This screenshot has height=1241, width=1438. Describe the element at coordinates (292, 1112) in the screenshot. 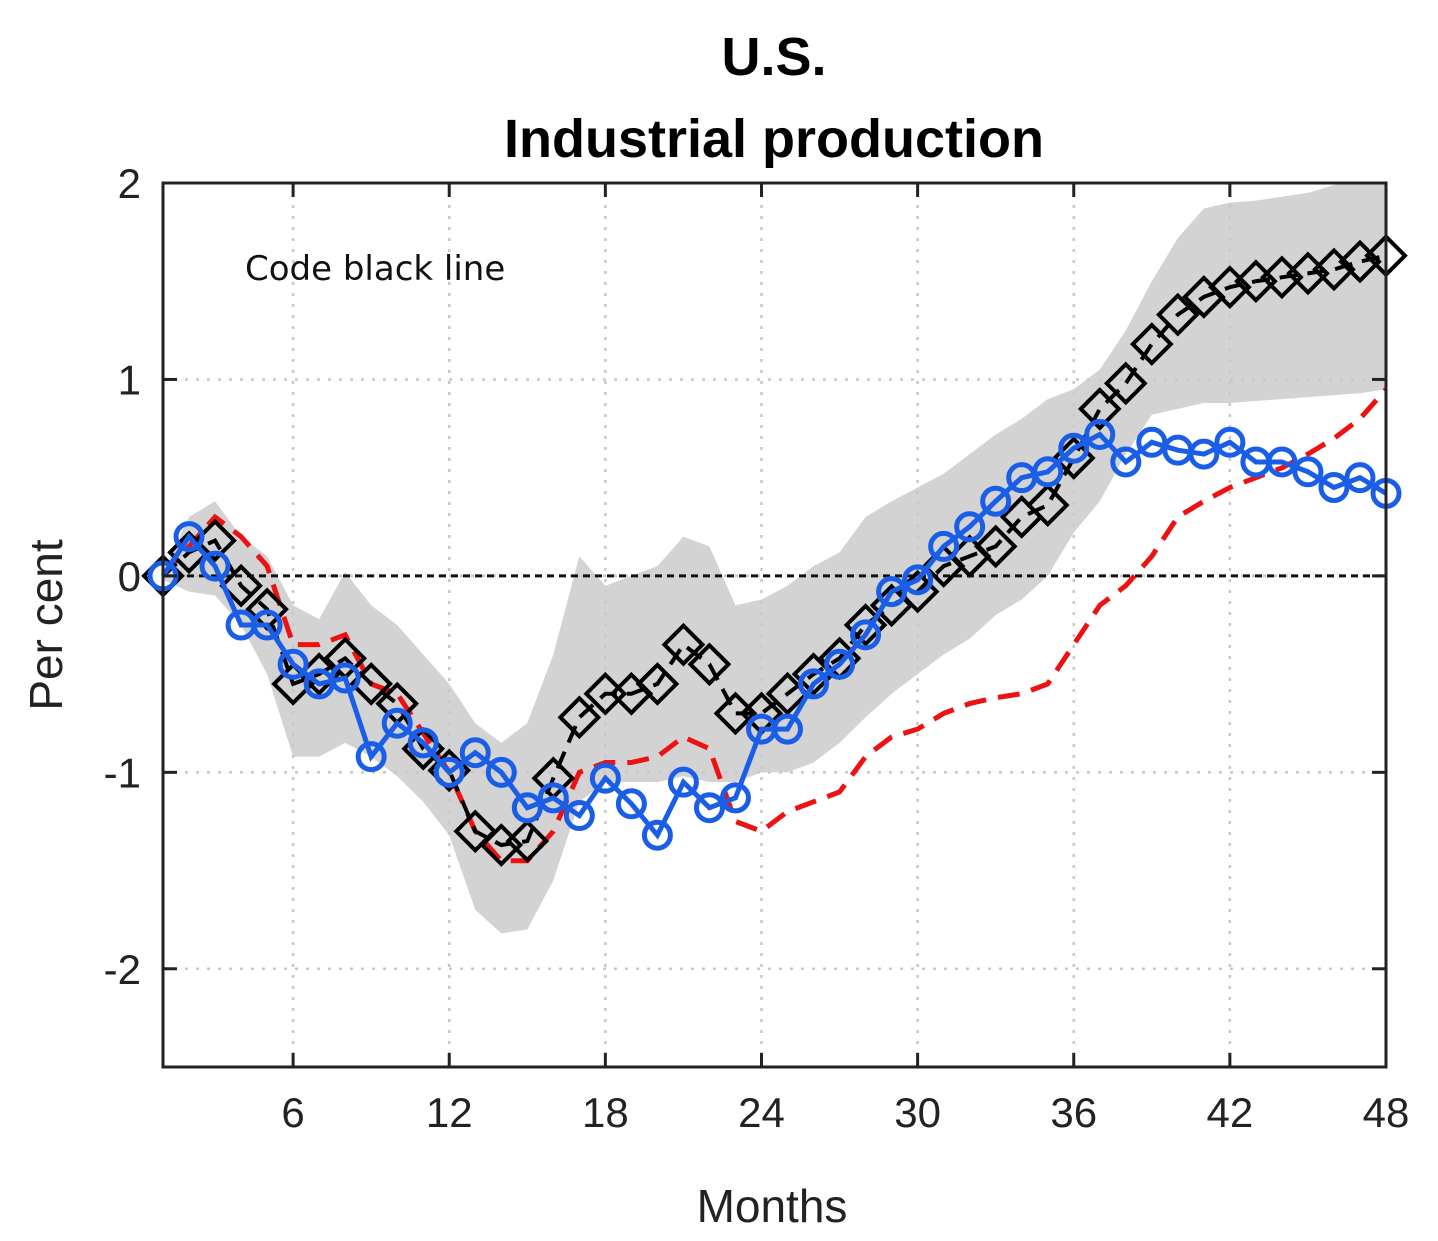

I see `x-tick-label: 6` at that location.